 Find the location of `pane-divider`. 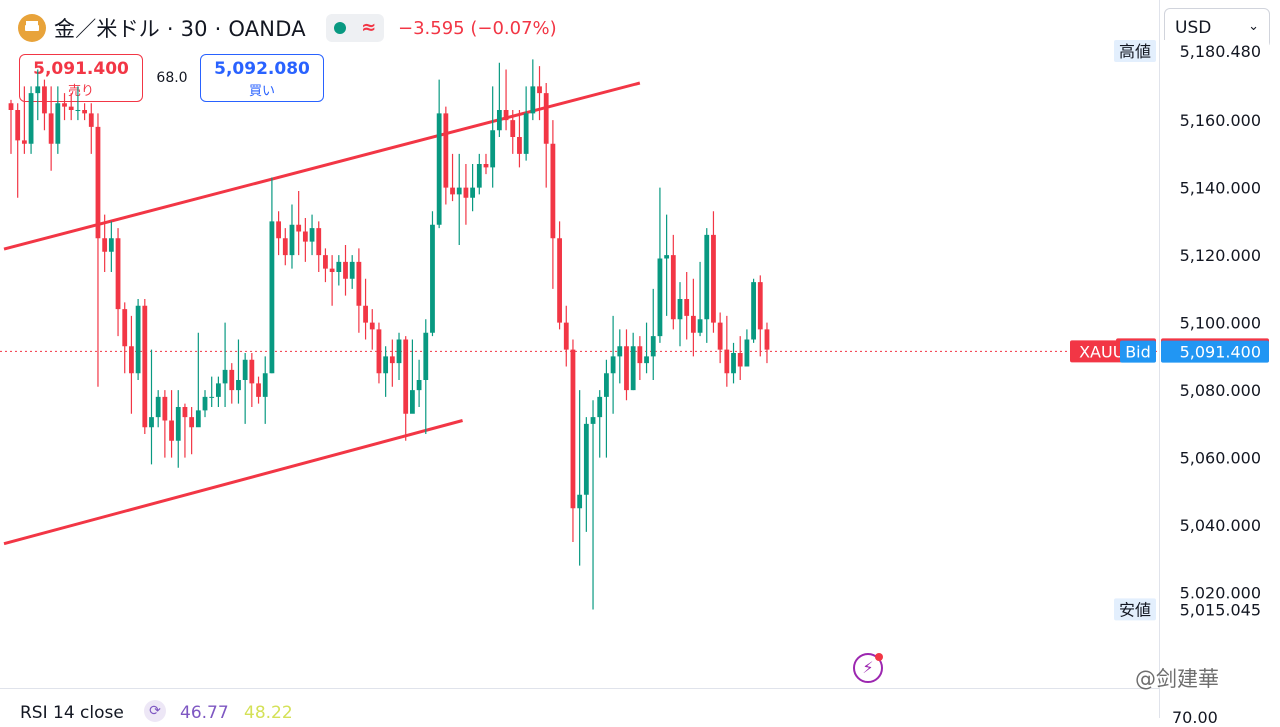

pane-divider is located at coordinates (580, 688).